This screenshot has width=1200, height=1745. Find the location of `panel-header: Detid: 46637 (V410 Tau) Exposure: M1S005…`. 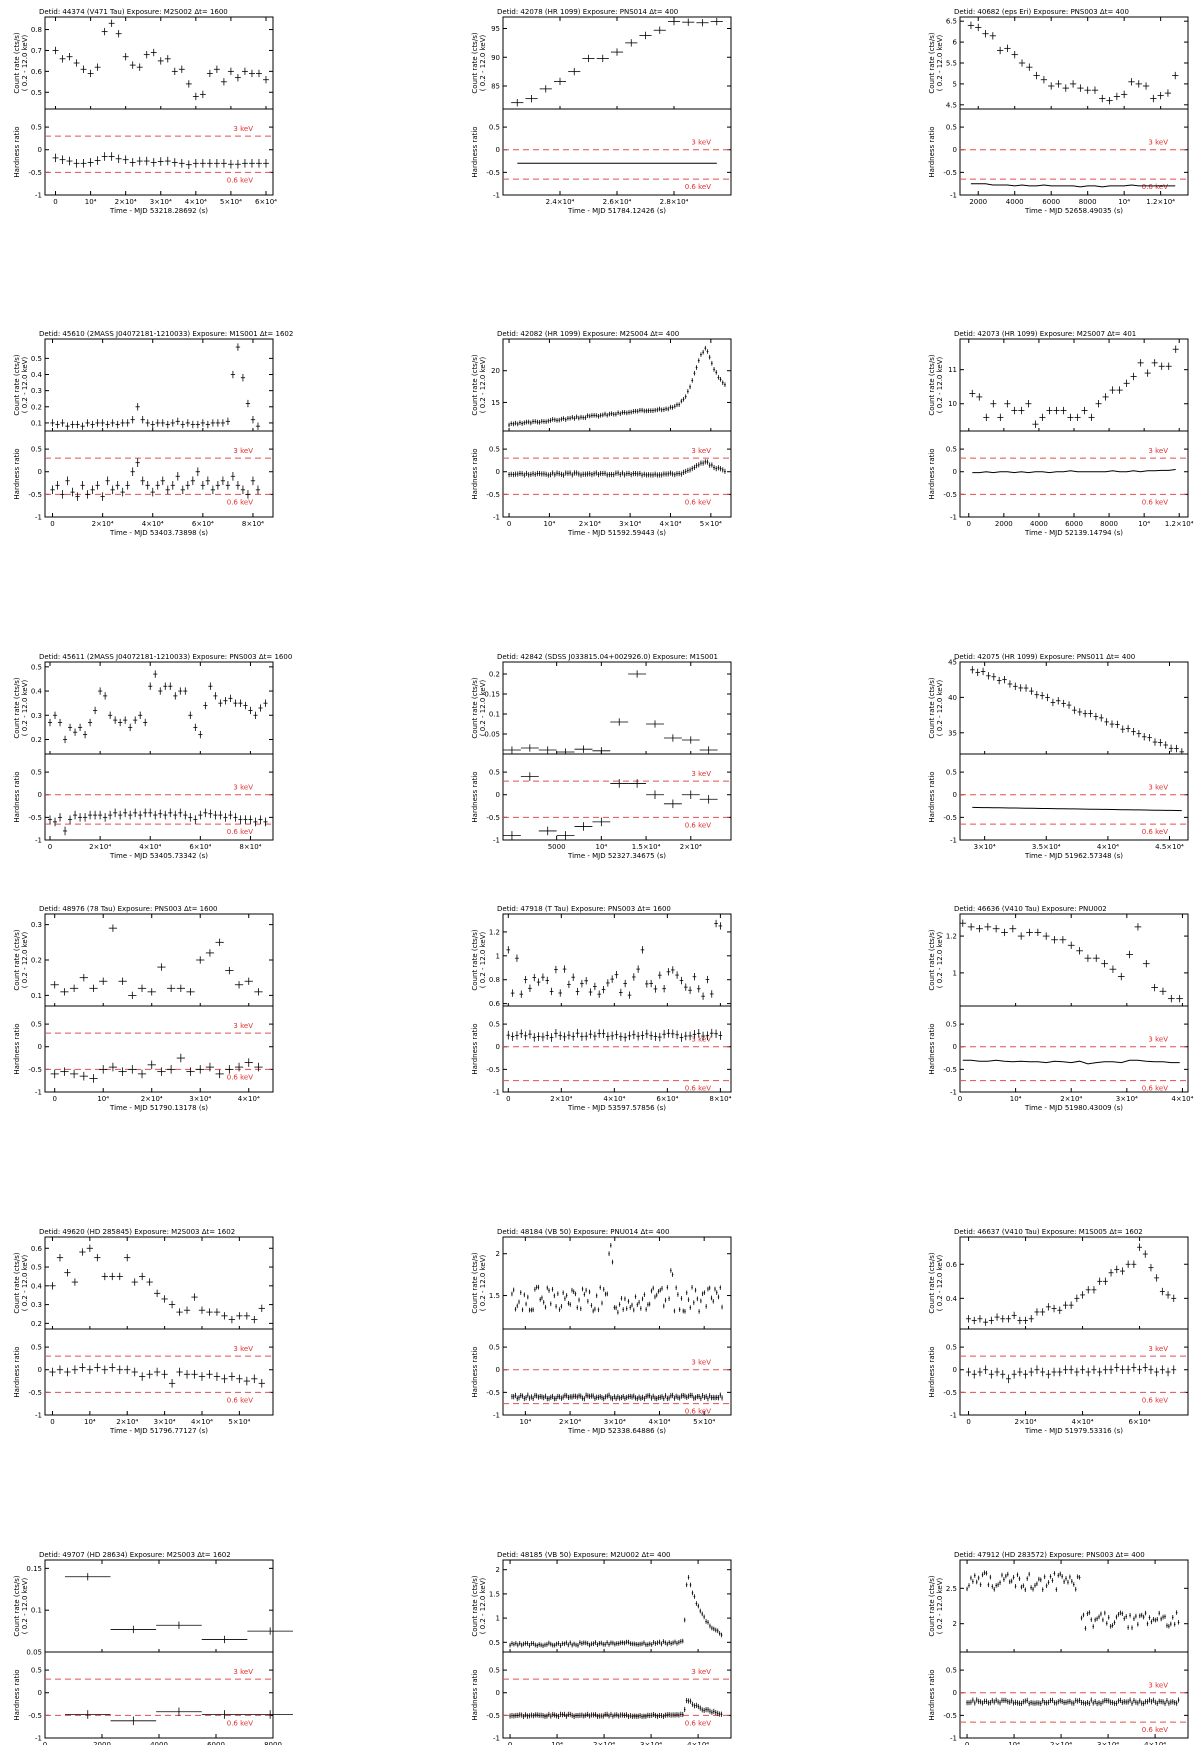

panel-header: Detid: 46637 (V410 Tau) Exposure: M1S005… is located at coordinates (1048, 1232).